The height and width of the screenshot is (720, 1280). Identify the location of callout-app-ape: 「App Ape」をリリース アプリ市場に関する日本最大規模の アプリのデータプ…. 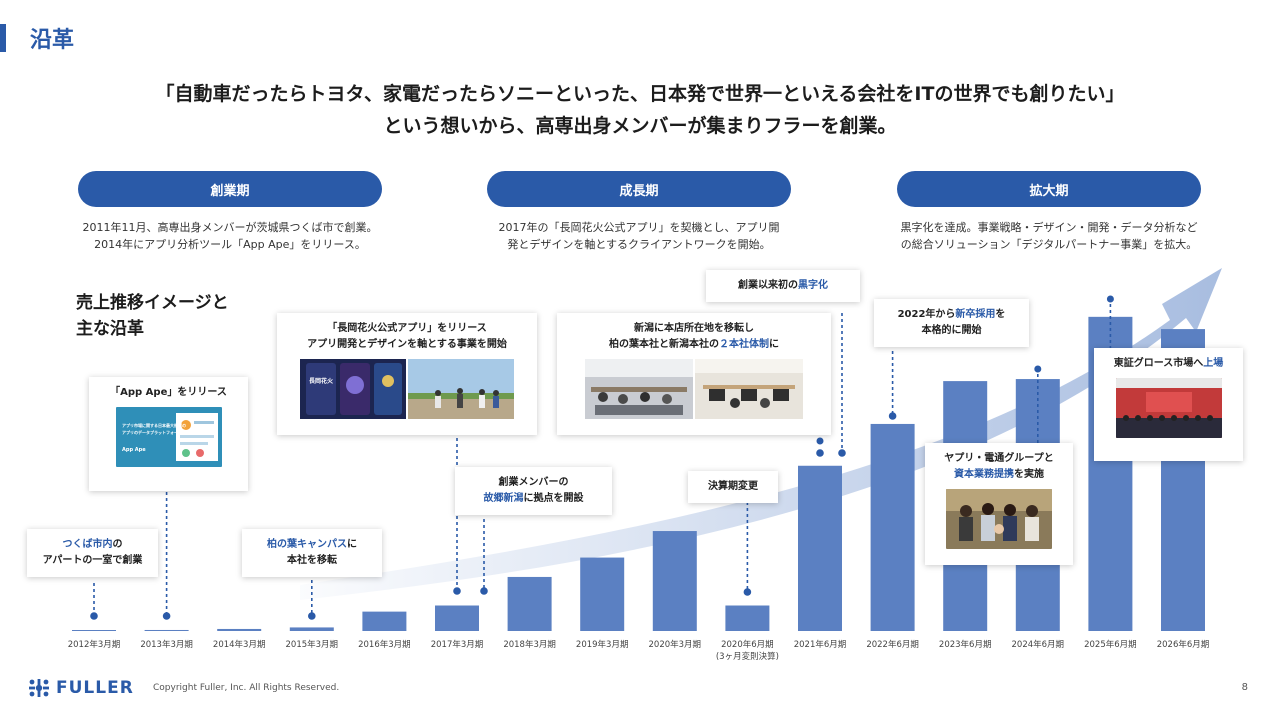
(168, 434).